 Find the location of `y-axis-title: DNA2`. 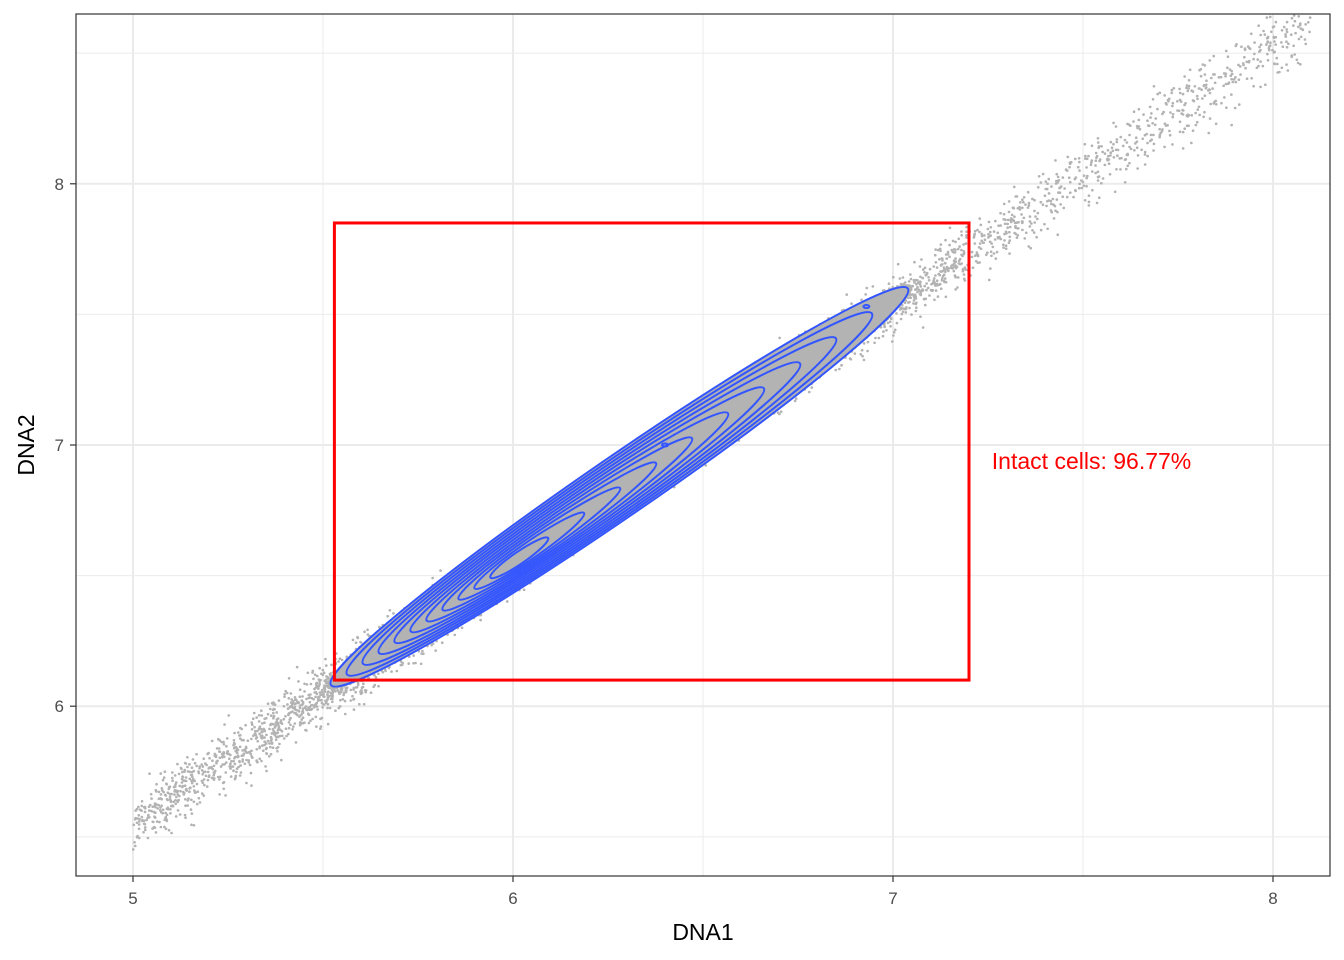

y-axis-title: DNA2 is located at coordinates (26, 444).